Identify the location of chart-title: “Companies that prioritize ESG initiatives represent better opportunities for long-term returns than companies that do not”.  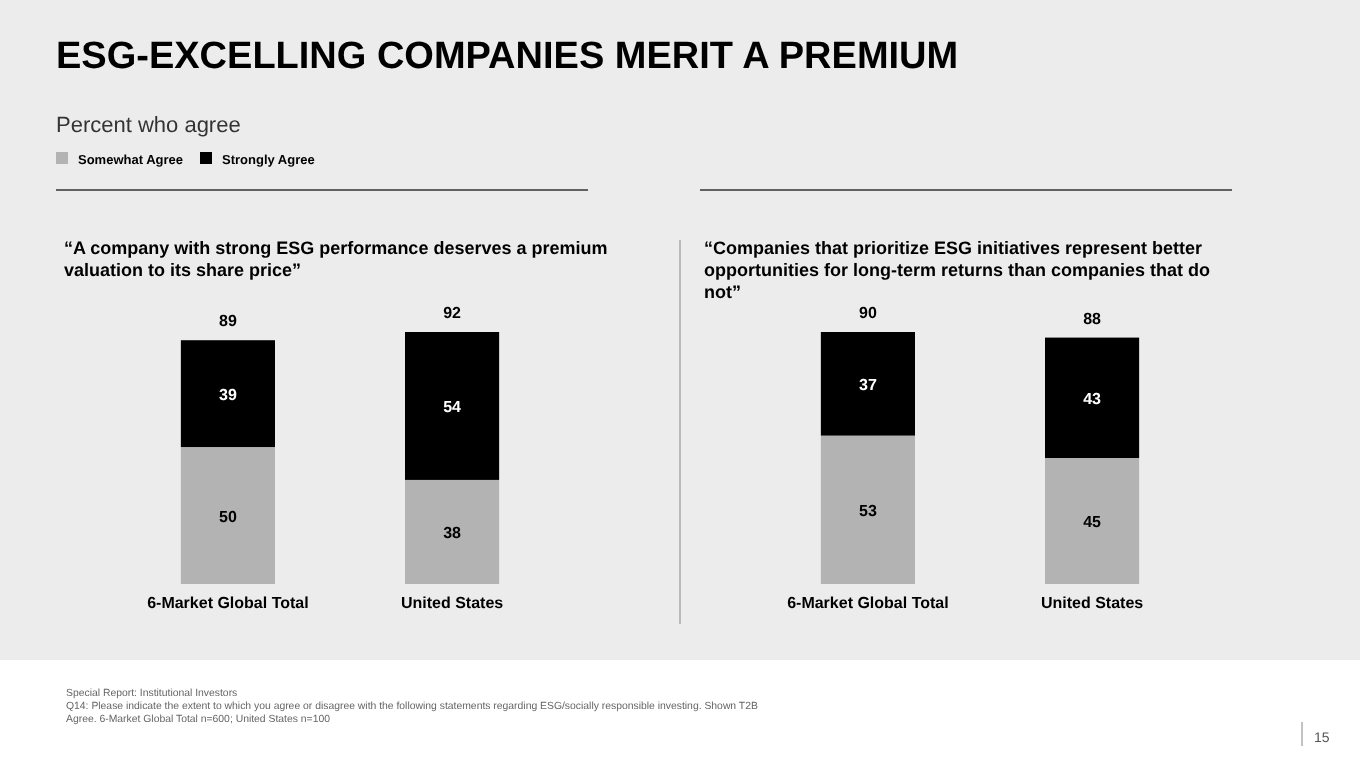
(958, 270).